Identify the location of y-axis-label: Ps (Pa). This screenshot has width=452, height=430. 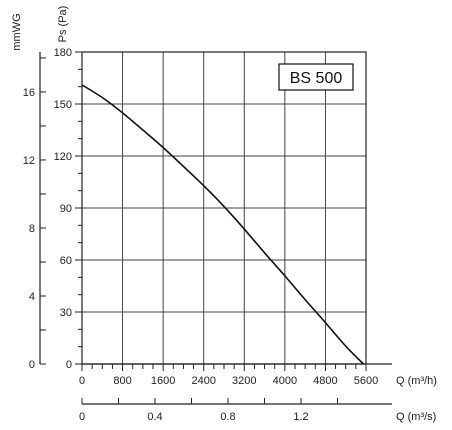
(63, 24).